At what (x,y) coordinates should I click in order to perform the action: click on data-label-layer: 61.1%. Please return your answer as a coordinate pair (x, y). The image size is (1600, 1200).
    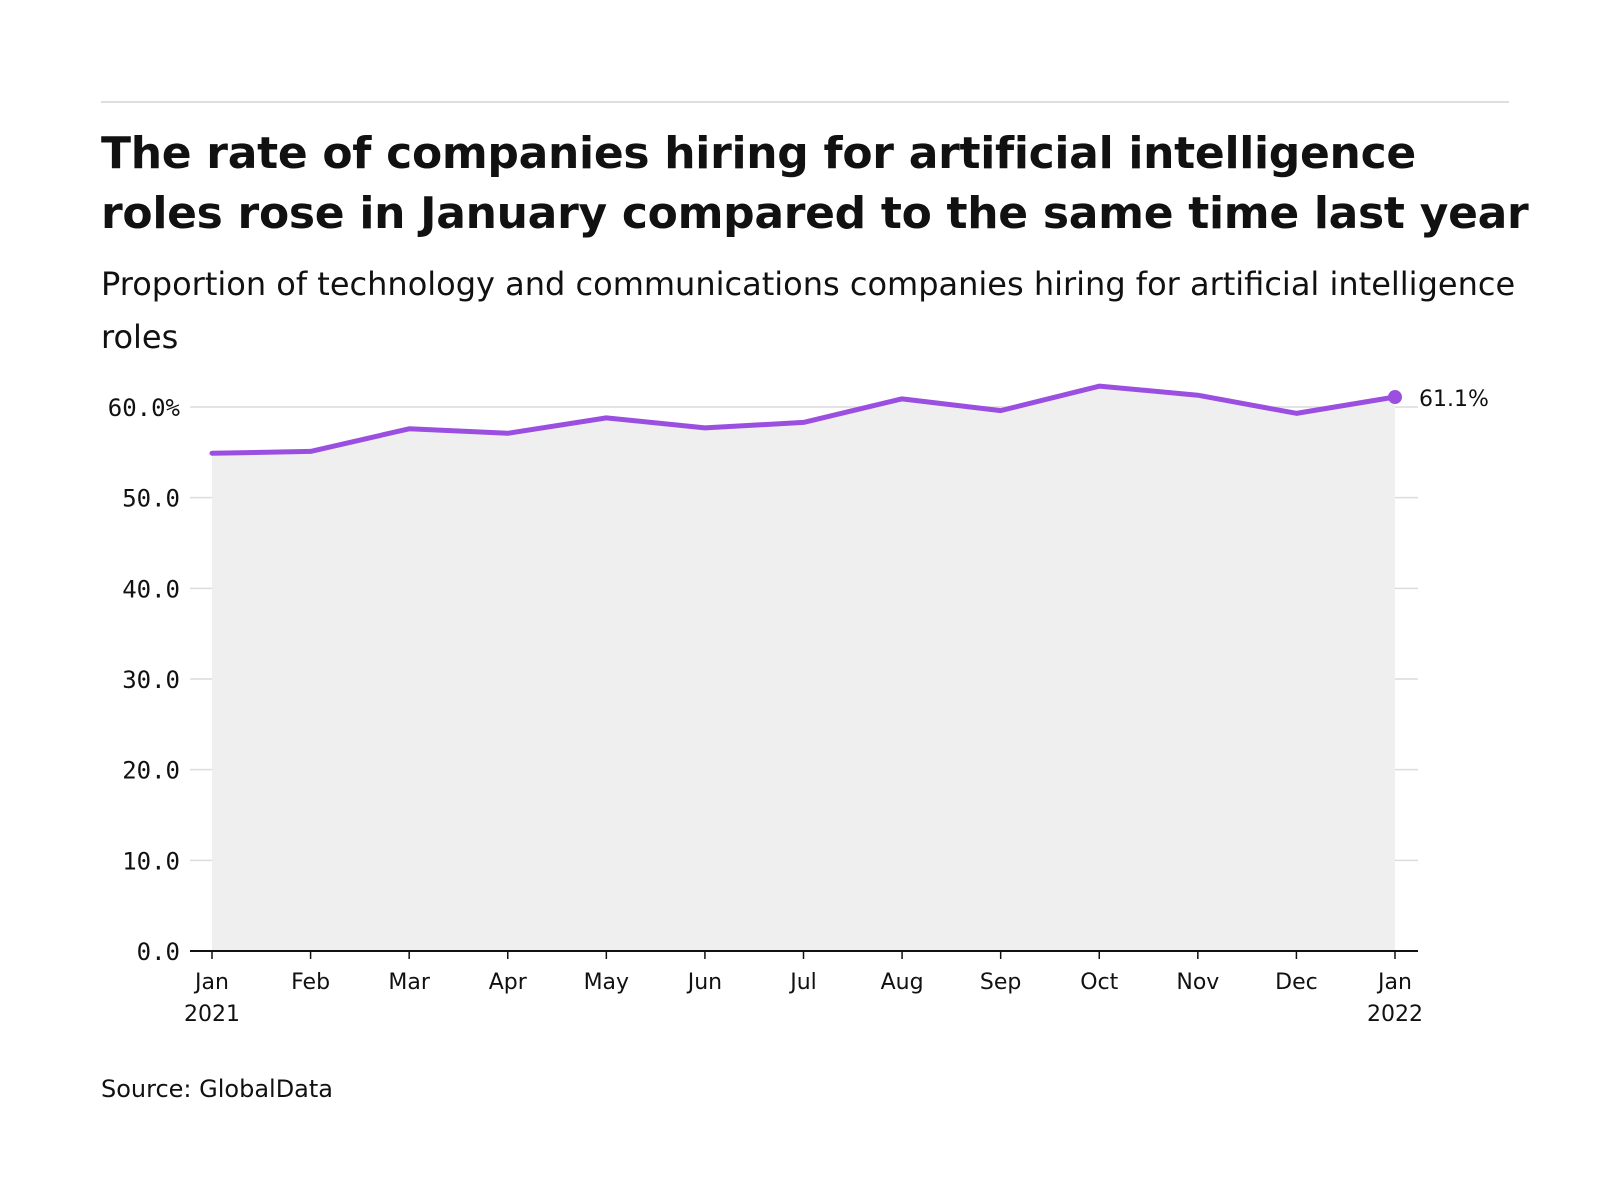
    Looking at the image, I should click on (1454, 399).